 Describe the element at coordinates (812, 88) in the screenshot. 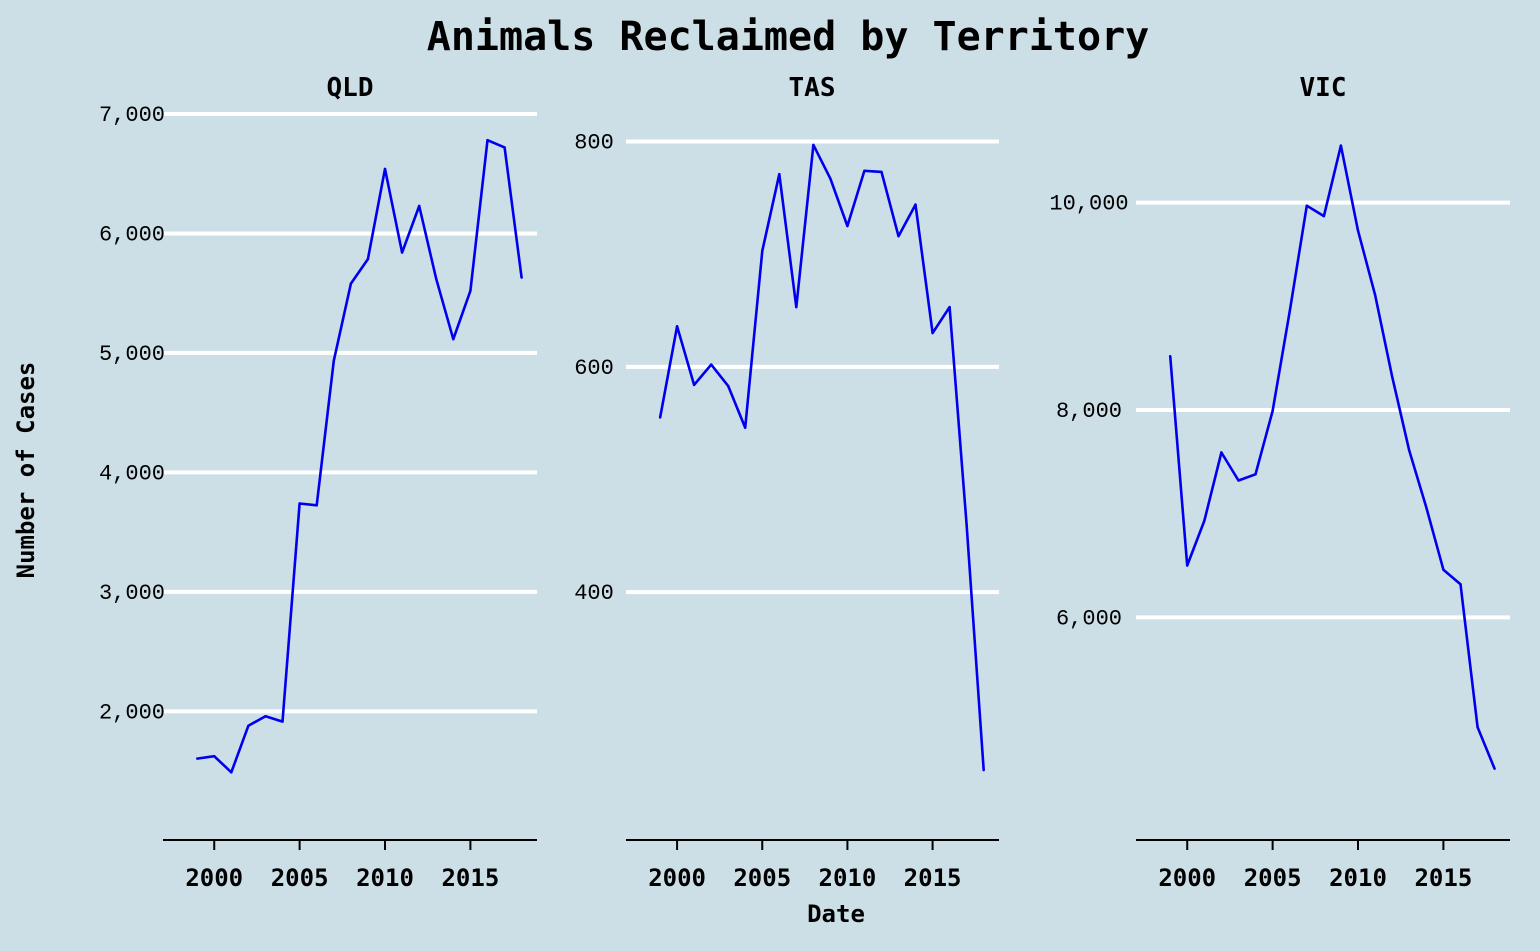

I see `facet-label: TAS` at that location.